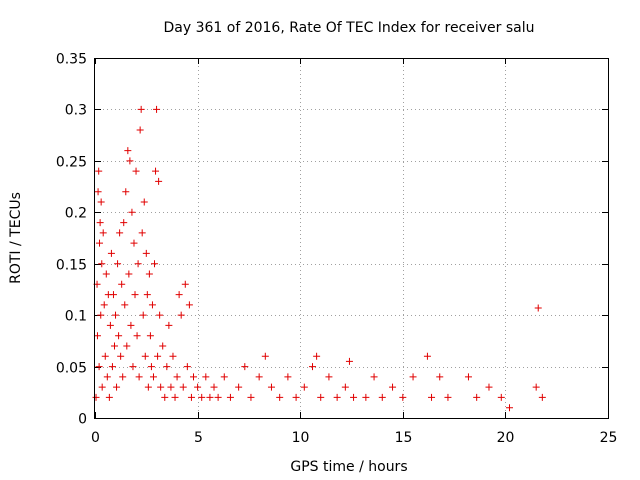  What do you see at coordinates (71, 266) in the screenshot?
I see `y-tick-label: 0.15` at bounding box center [71, 266].